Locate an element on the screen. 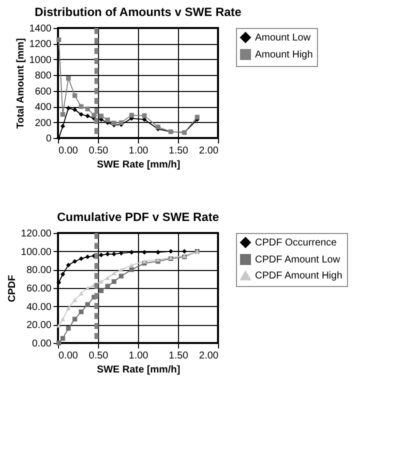 The image size is (415, 468). y-tick-label: 1000 is located at coordinates (40, 60).